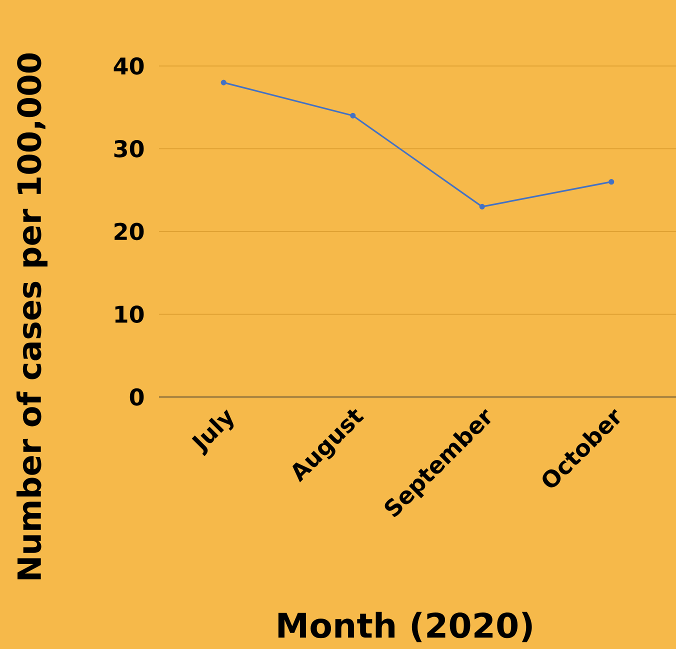 The width and height of the screenshot is (676, 649). What do you see at coordinates (129, 231) in the screenshot?
I see `y-tick-label: 20` at bounding box center [129, 231].